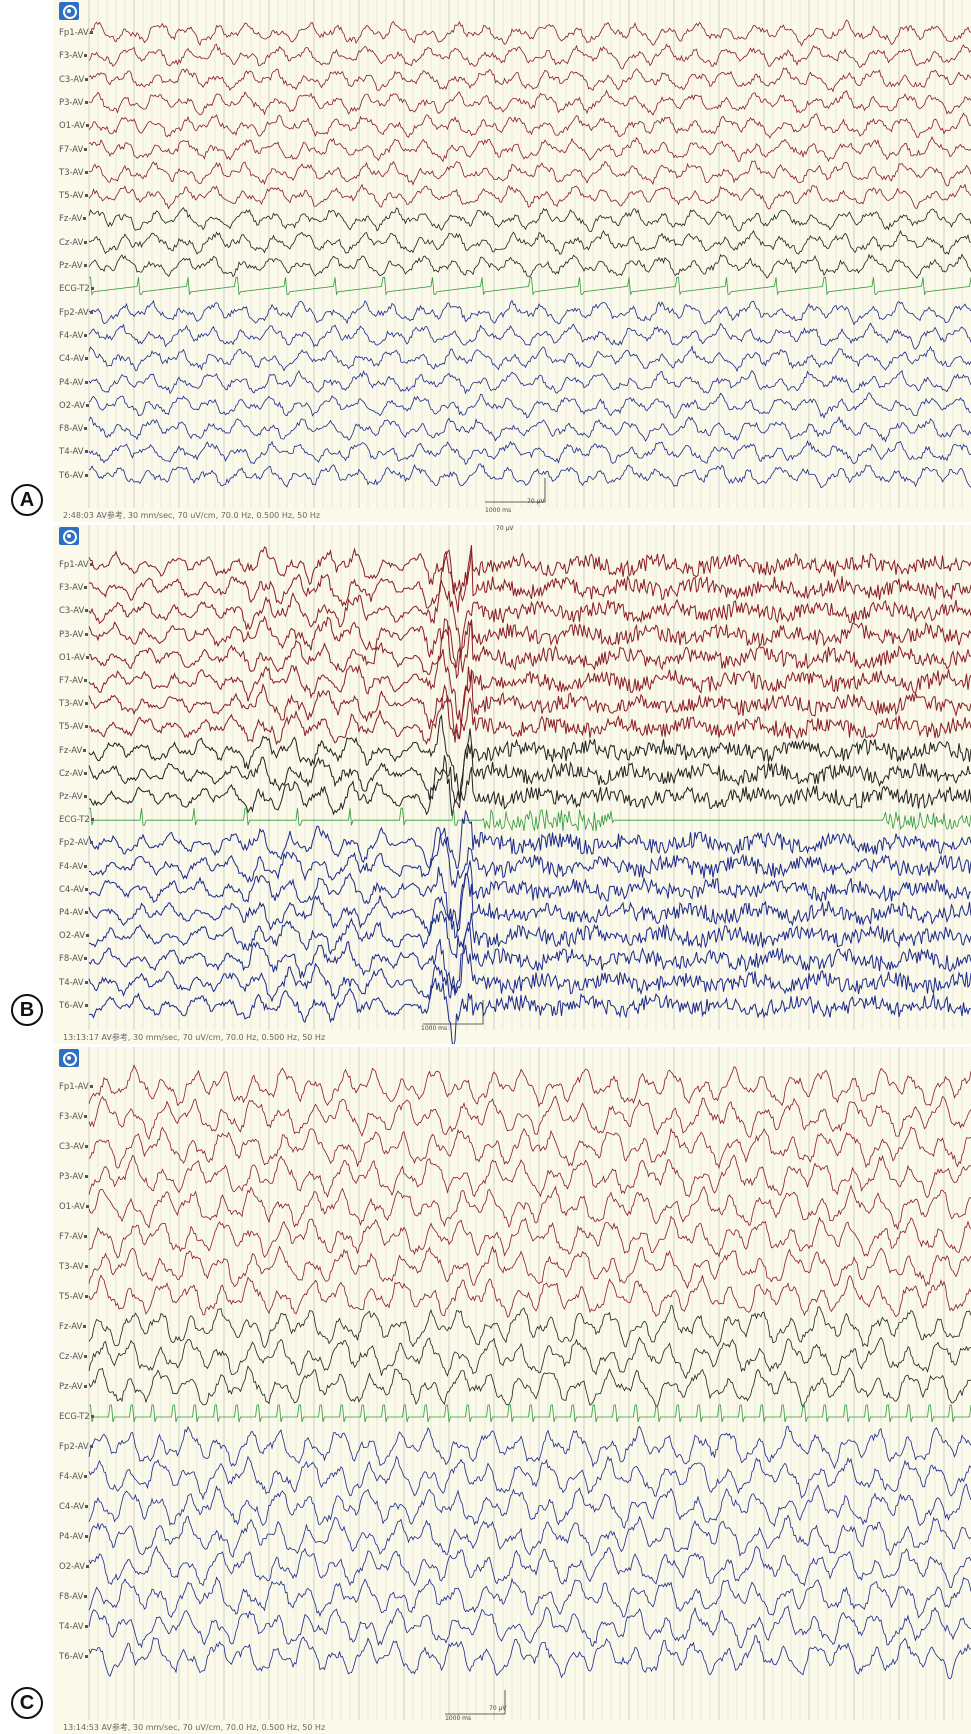 The height and width of the screenshot is (1734, 971). What do you see at coordinates (73, 983) in the screenshot?
I see `channel-label: T4-AV` at bounding box center [73, 983].